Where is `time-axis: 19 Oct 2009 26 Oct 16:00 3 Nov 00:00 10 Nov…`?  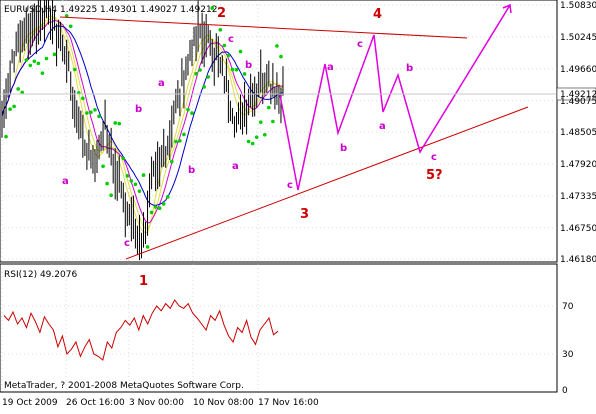
time-axis: 19 Oct 2009 26 Oct 16:00 3 Nov 00:00 10 Nov… is located at coordinates (160, 403).